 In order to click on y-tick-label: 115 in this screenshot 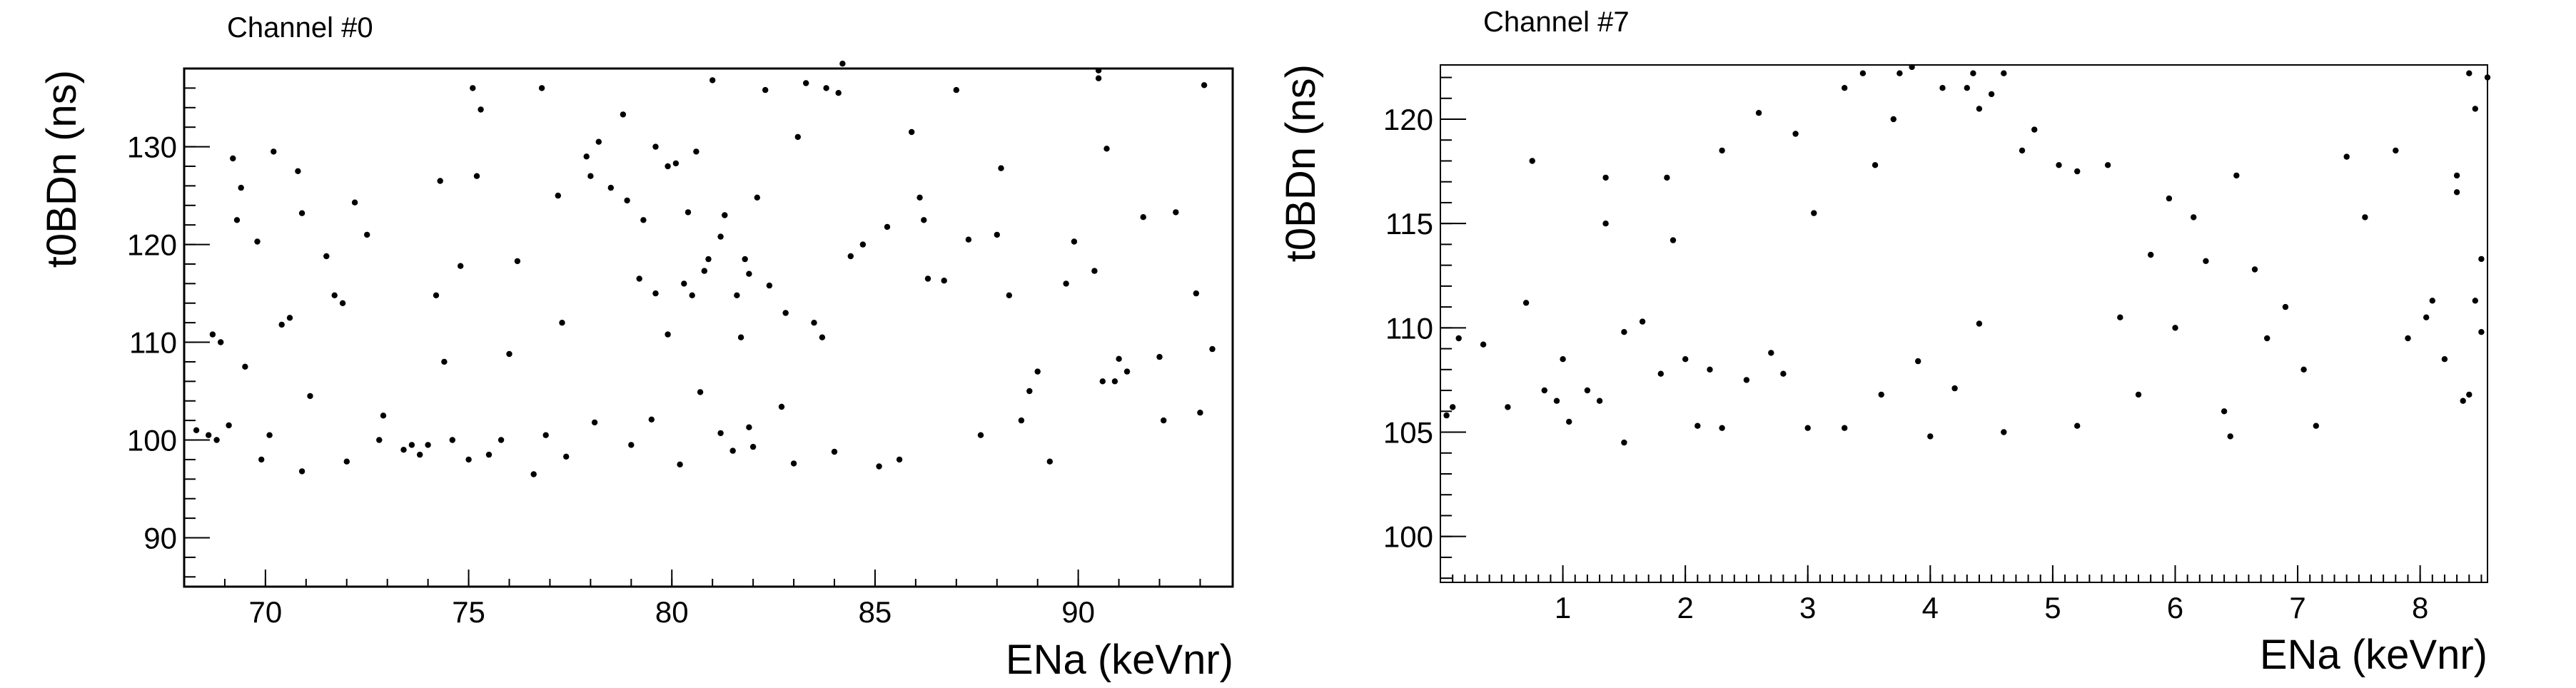, I will do `click(1409, 224)`.